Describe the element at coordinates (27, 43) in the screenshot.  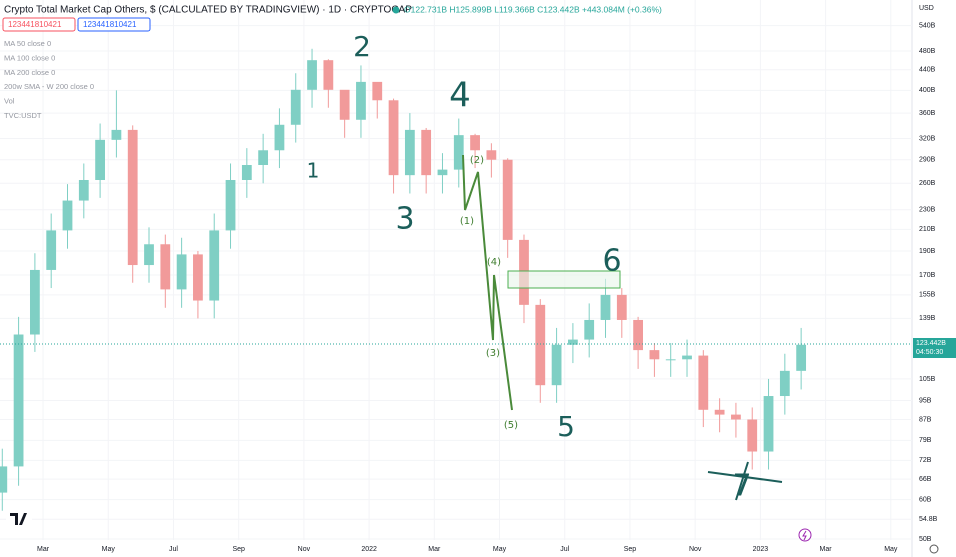
I see `indicator-label: MA 50 close 0` at that location.